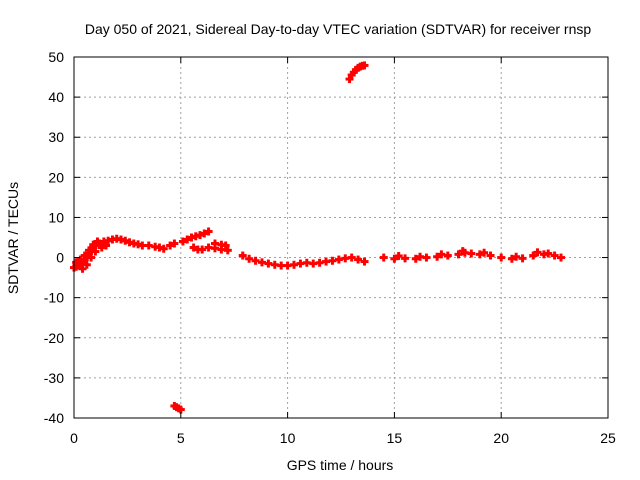  What do you see at coordinates (181, 438) in the screenshot?
I see `x-tick-label: 5` at bounding box center [181, 438].